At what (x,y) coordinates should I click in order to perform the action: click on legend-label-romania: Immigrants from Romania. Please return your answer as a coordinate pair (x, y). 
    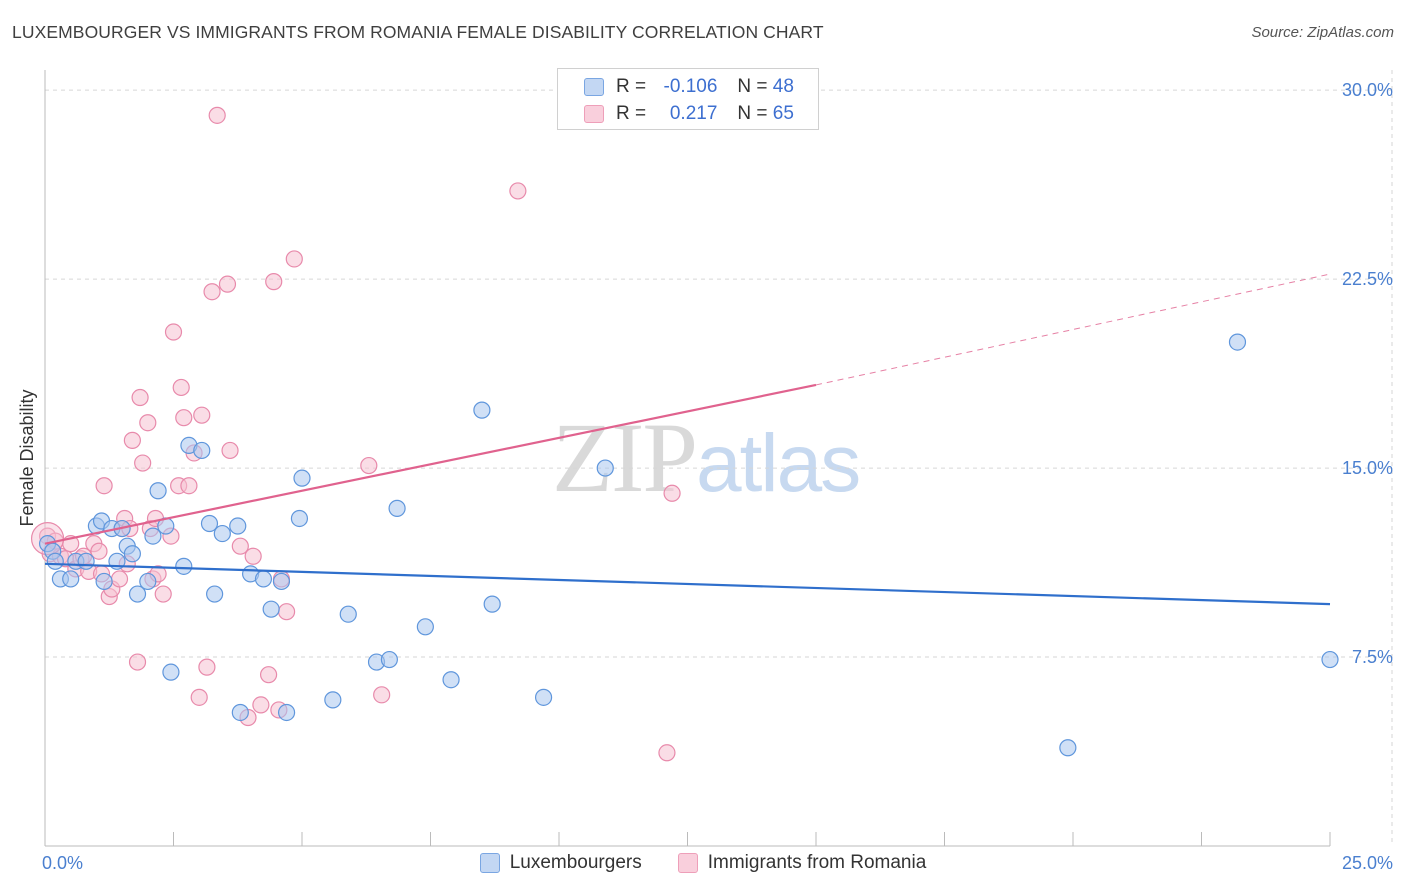
    Looking at the image, I should click on (817, 862).